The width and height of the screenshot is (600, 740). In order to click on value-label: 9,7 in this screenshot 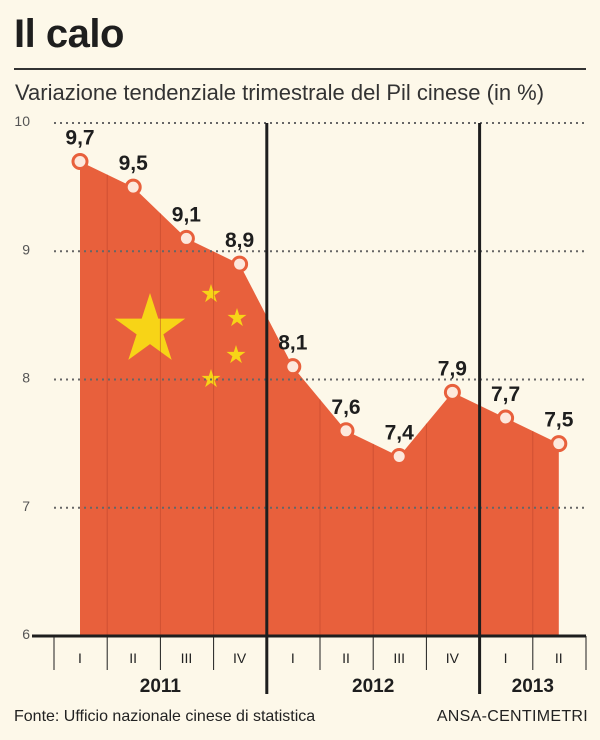, I will do `click(79, 137)`.